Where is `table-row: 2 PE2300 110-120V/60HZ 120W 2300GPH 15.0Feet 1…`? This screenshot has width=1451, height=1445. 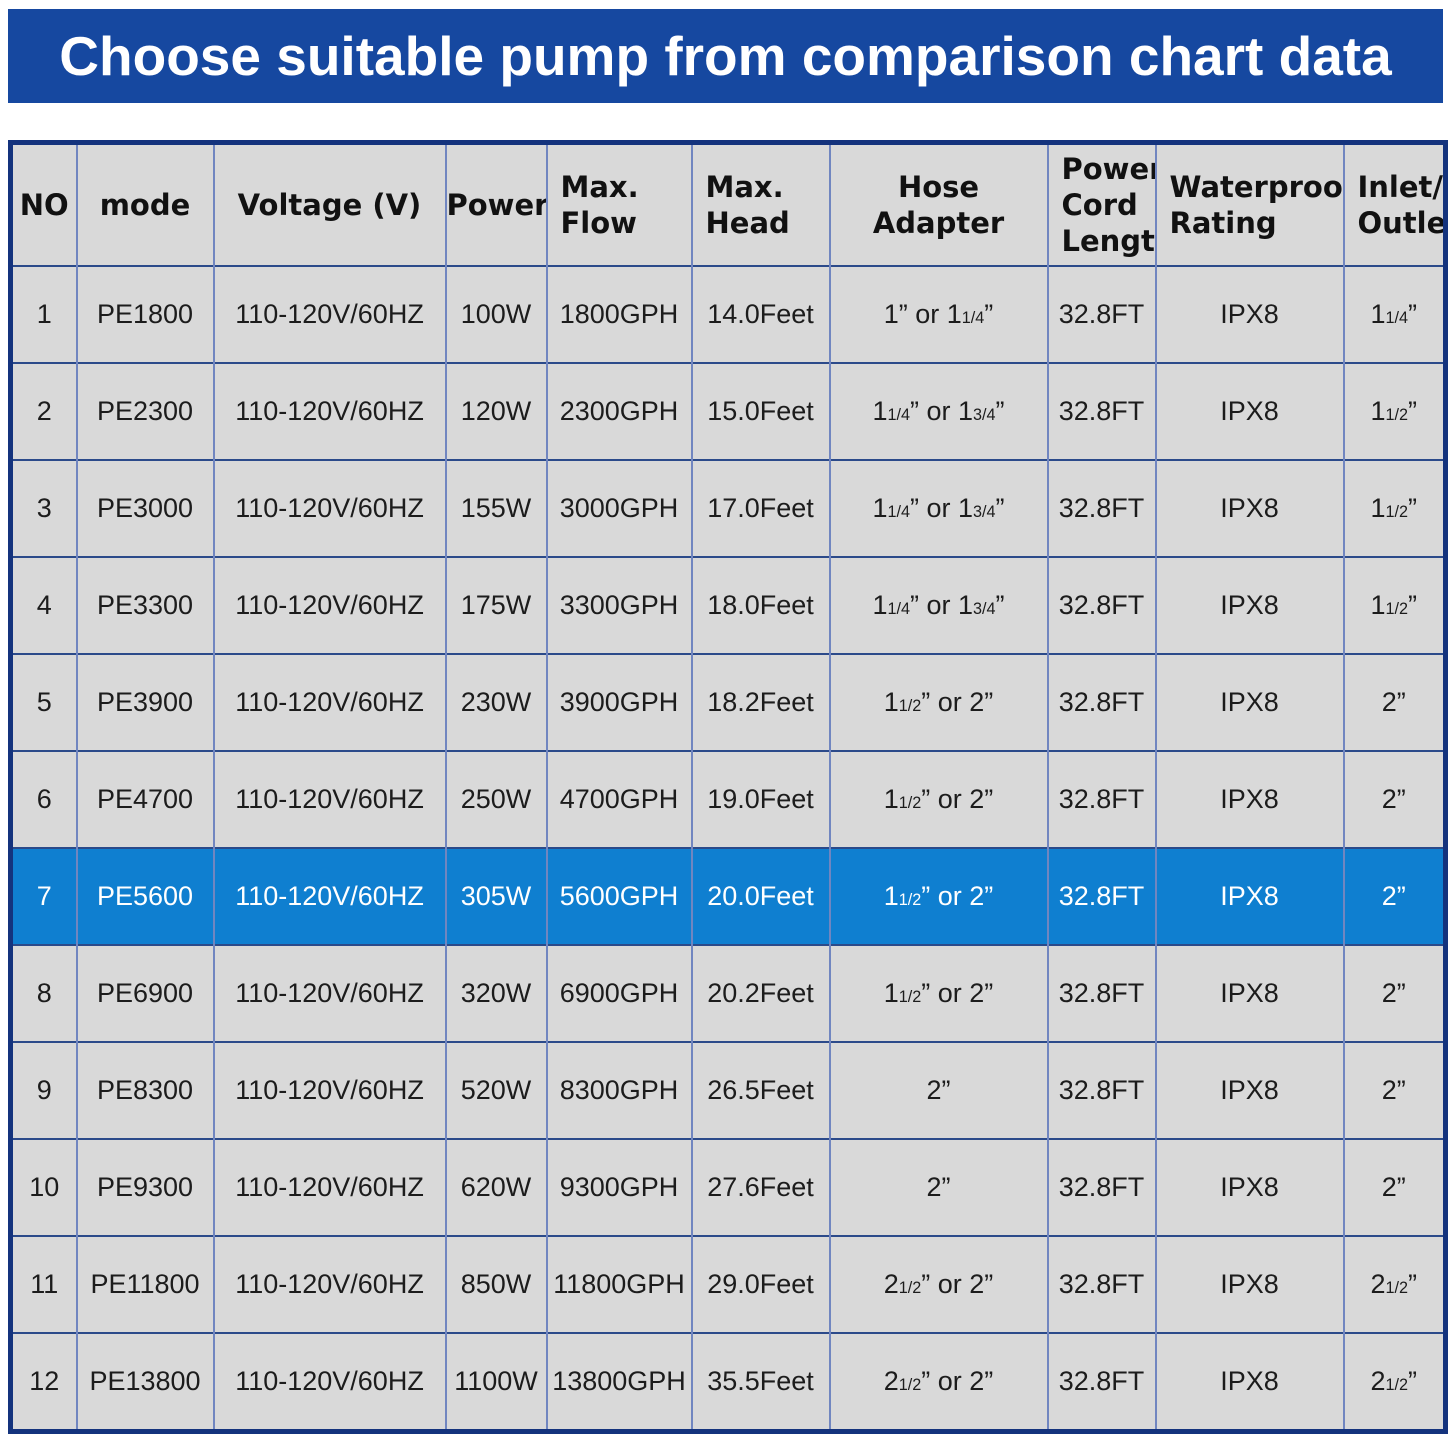 table-row: 2 PE2300 110-120V/60HZ 120W 2300GPH 15.0Feet 1… is located at coordinates (727, 411).